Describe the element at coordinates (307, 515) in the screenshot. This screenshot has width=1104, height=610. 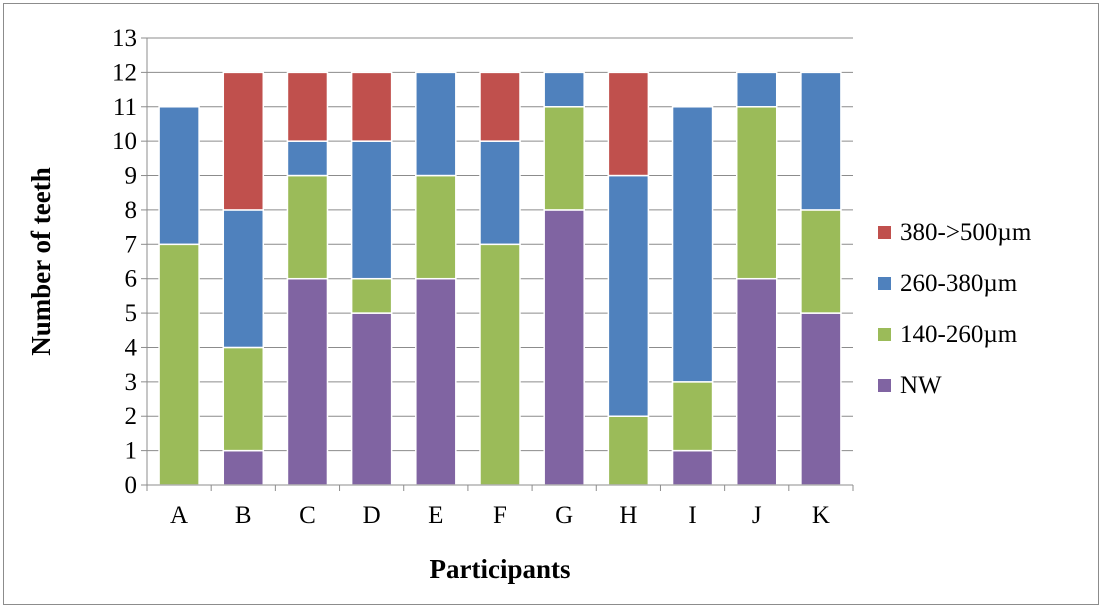
I see `x-tick-label: C` at that location.